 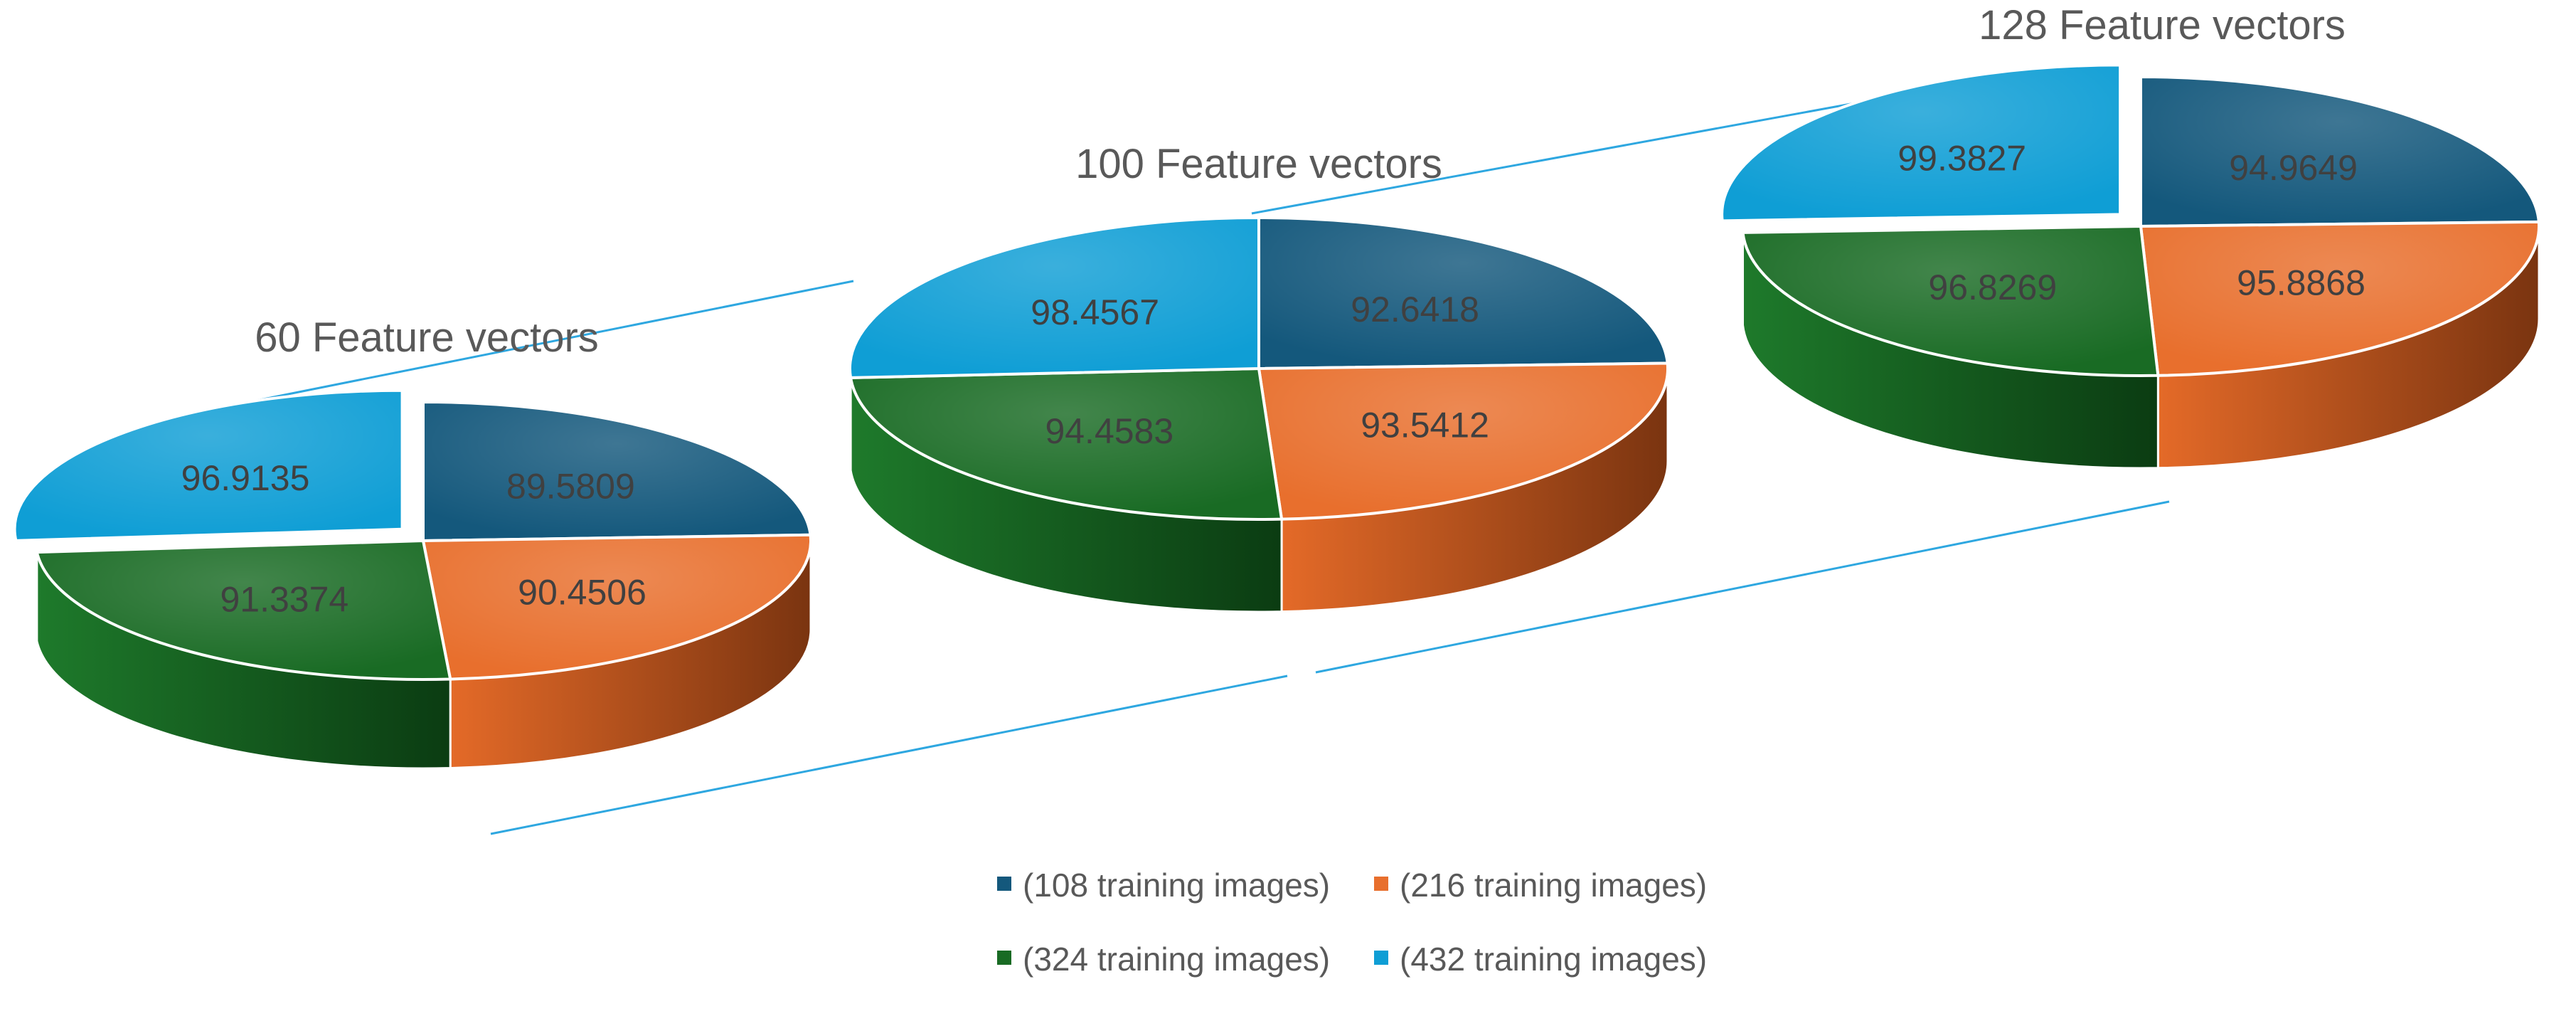 What do you see at coordinates (570, 487) in the screenshot?
I see `pie-60-label-108: 89.5809` at bounding box center [570, 487].